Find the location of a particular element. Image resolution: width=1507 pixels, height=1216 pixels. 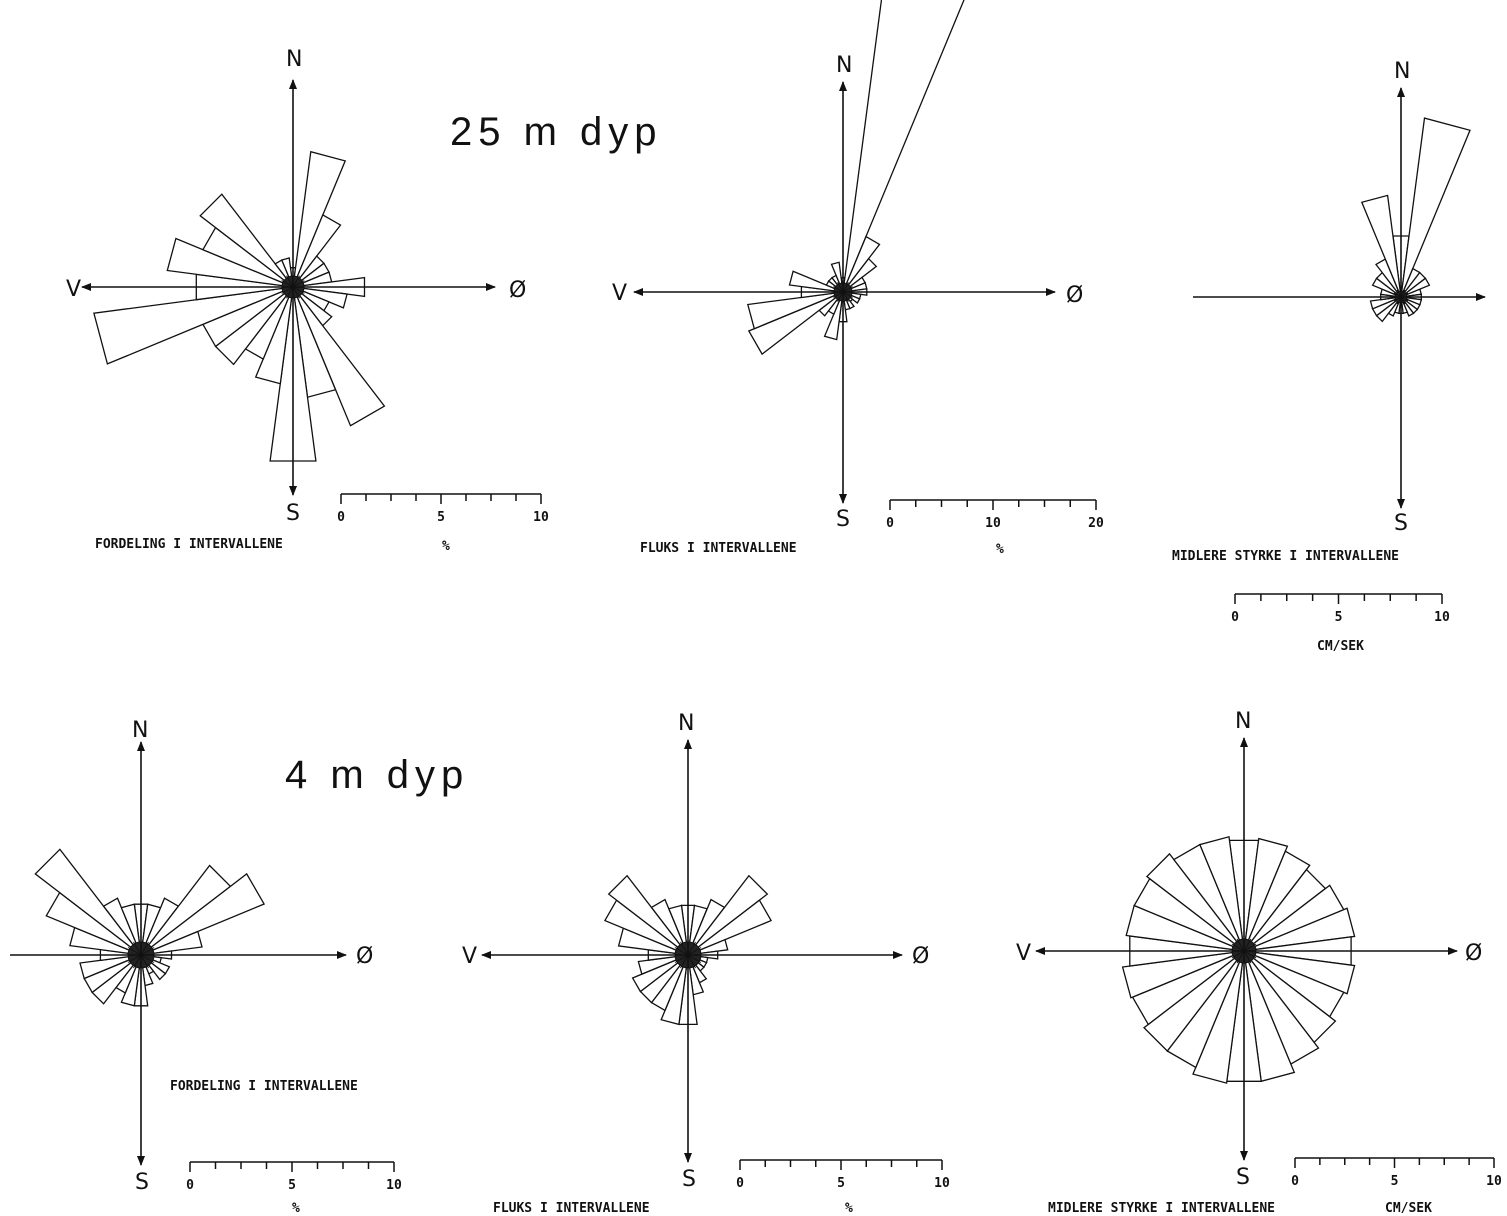

heading-4m: 4 m dyp is located at coordinates (377, 775).